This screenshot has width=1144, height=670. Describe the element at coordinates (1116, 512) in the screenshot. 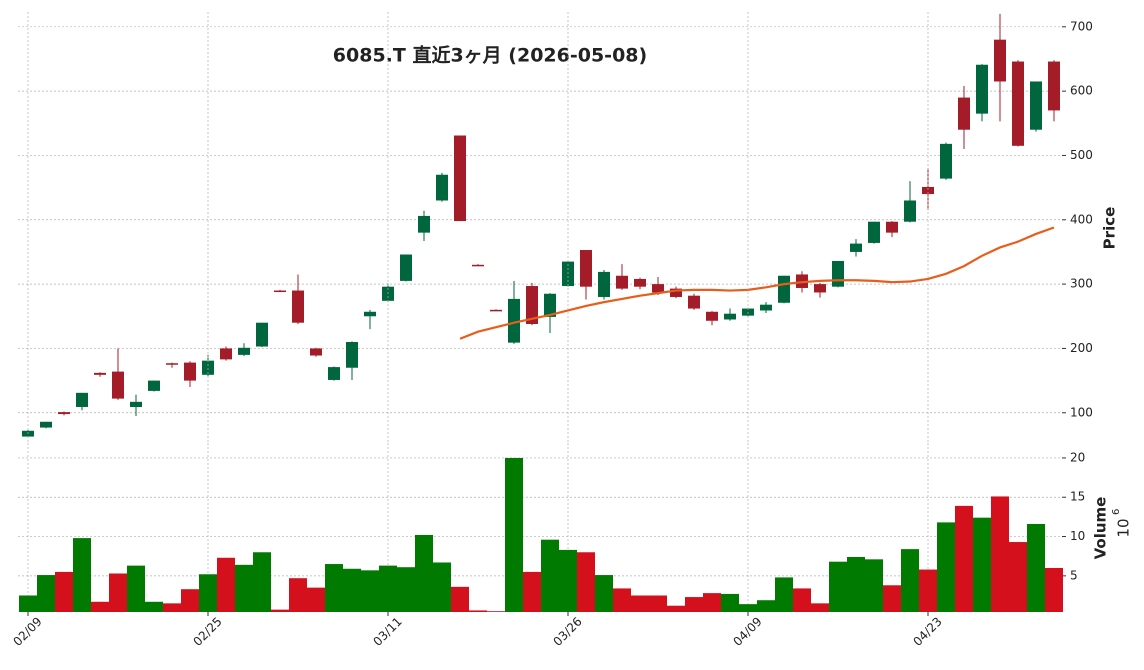

I see `offset-exponent: 6` at that location.